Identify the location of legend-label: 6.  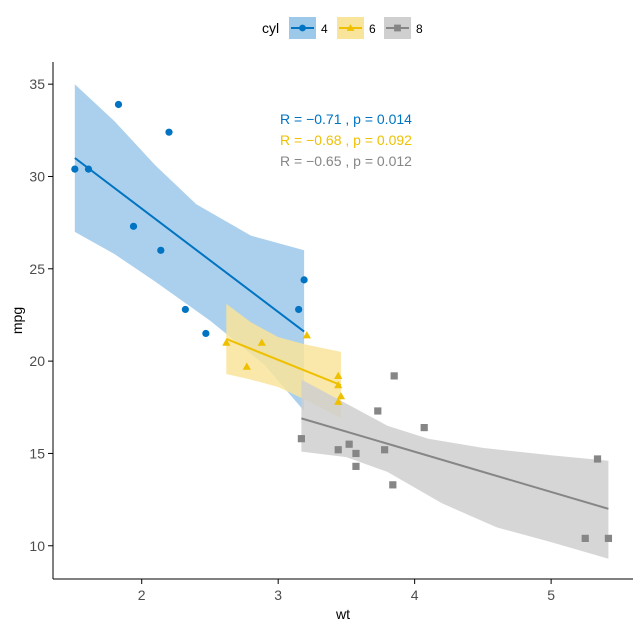
(372, 29).